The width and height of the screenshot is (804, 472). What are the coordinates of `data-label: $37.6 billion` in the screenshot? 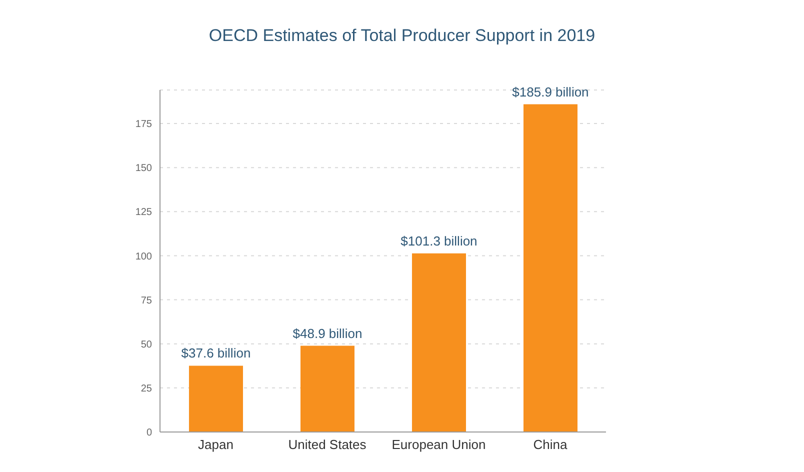 It's located at (216, 353).